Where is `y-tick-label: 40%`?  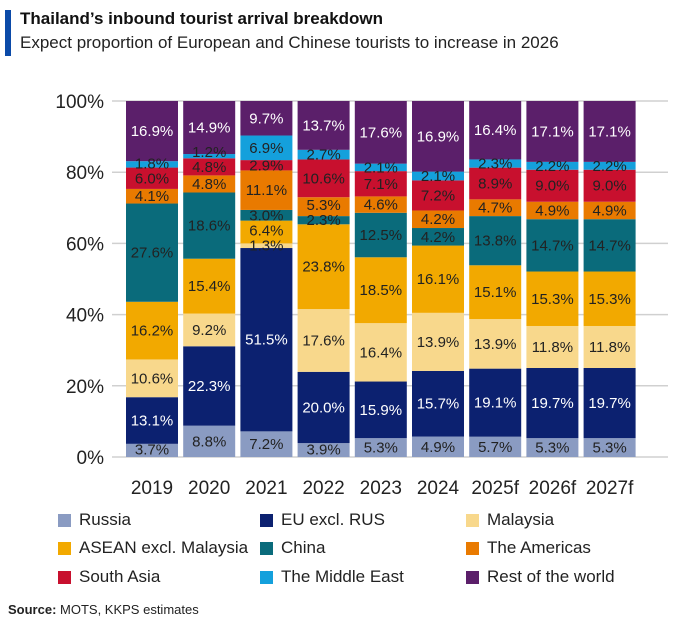
y-tick-label: 40% is located at coordinates (85, 316).